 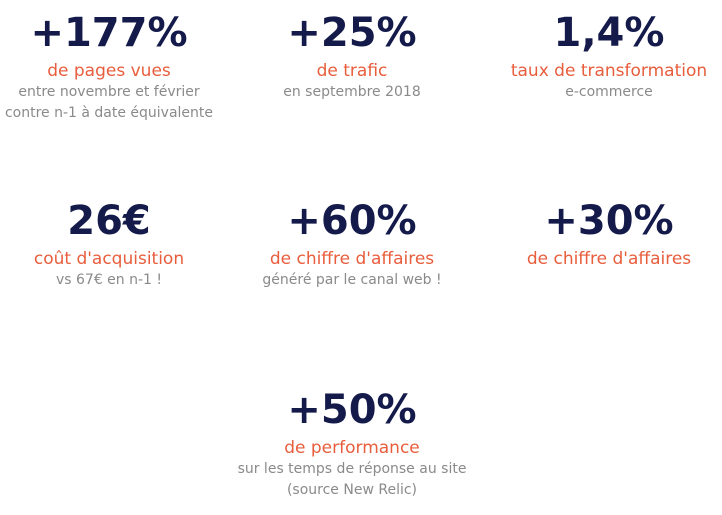 I want to click on stat-revenue: +30% de chiffre d'affaires, so click(x=609, y=234).